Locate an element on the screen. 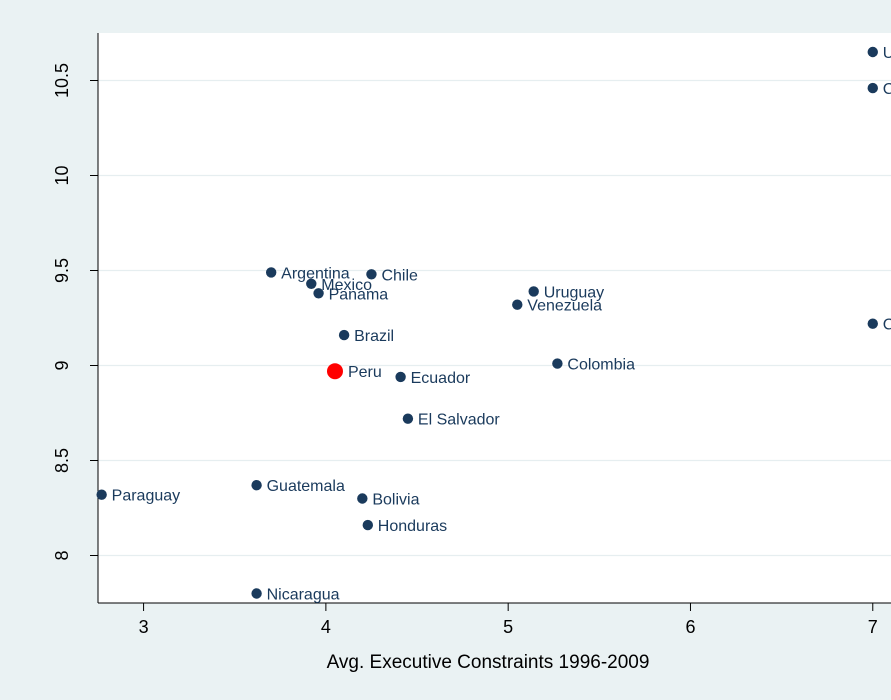  point-label: Ca is located at coordinates (887, 89).